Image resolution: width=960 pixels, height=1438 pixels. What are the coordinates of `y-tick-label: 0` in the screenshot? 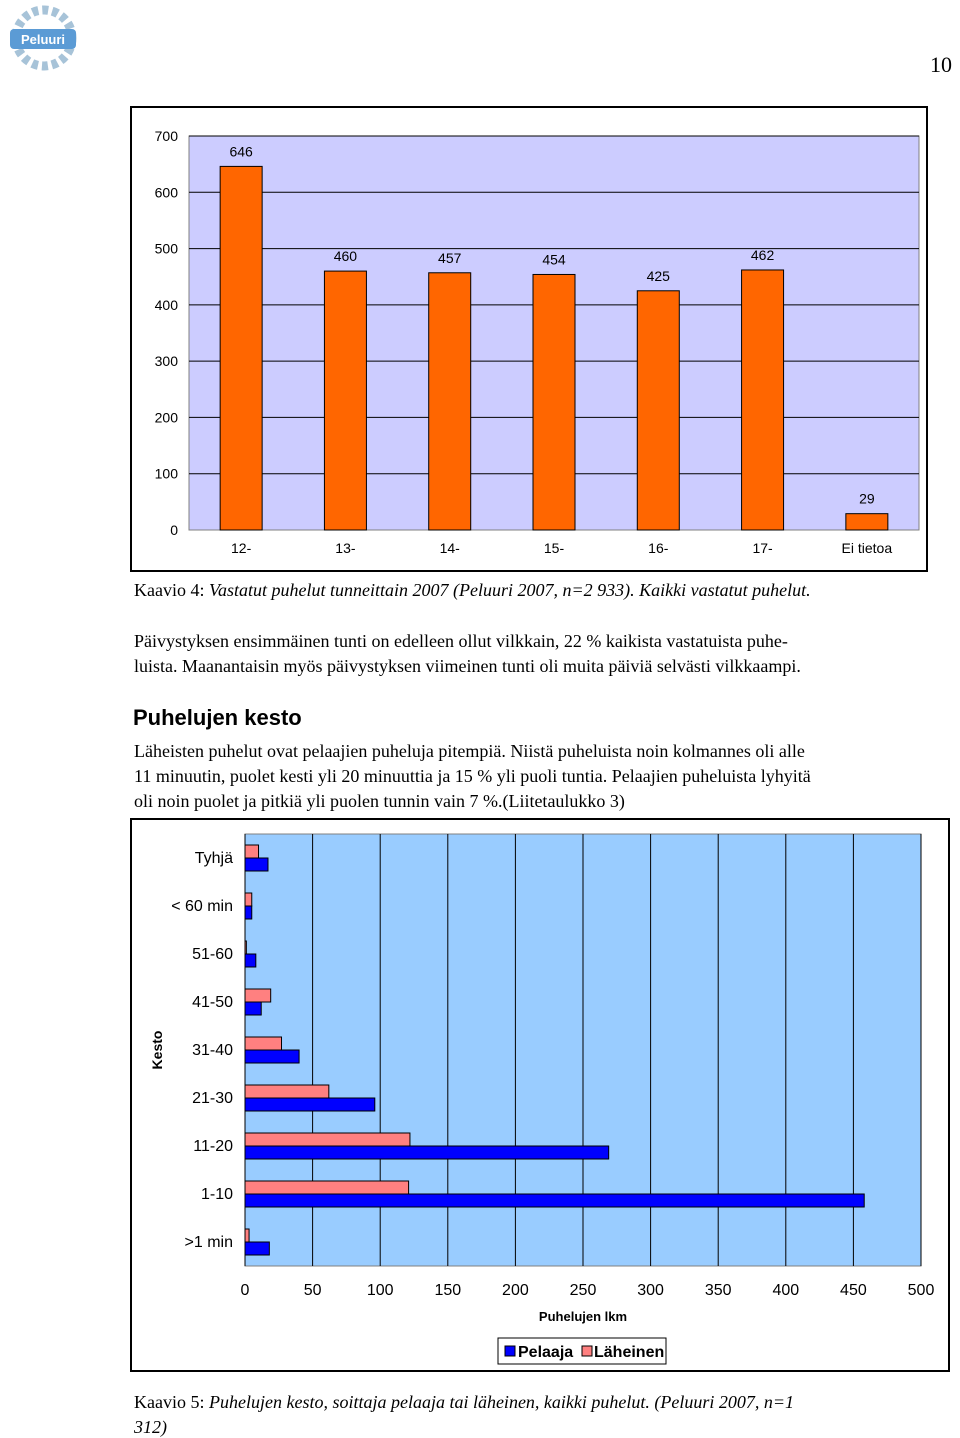 It's located at (174, 530).